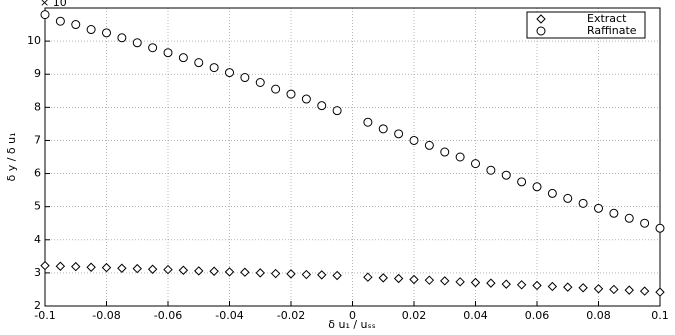 Image resolution: width=675 pixels, height=335 pixels. What do you see at coordinates (37, 139) in the screenshot?
I see `y-tick-label: 7` at bounding box center [37, 139].